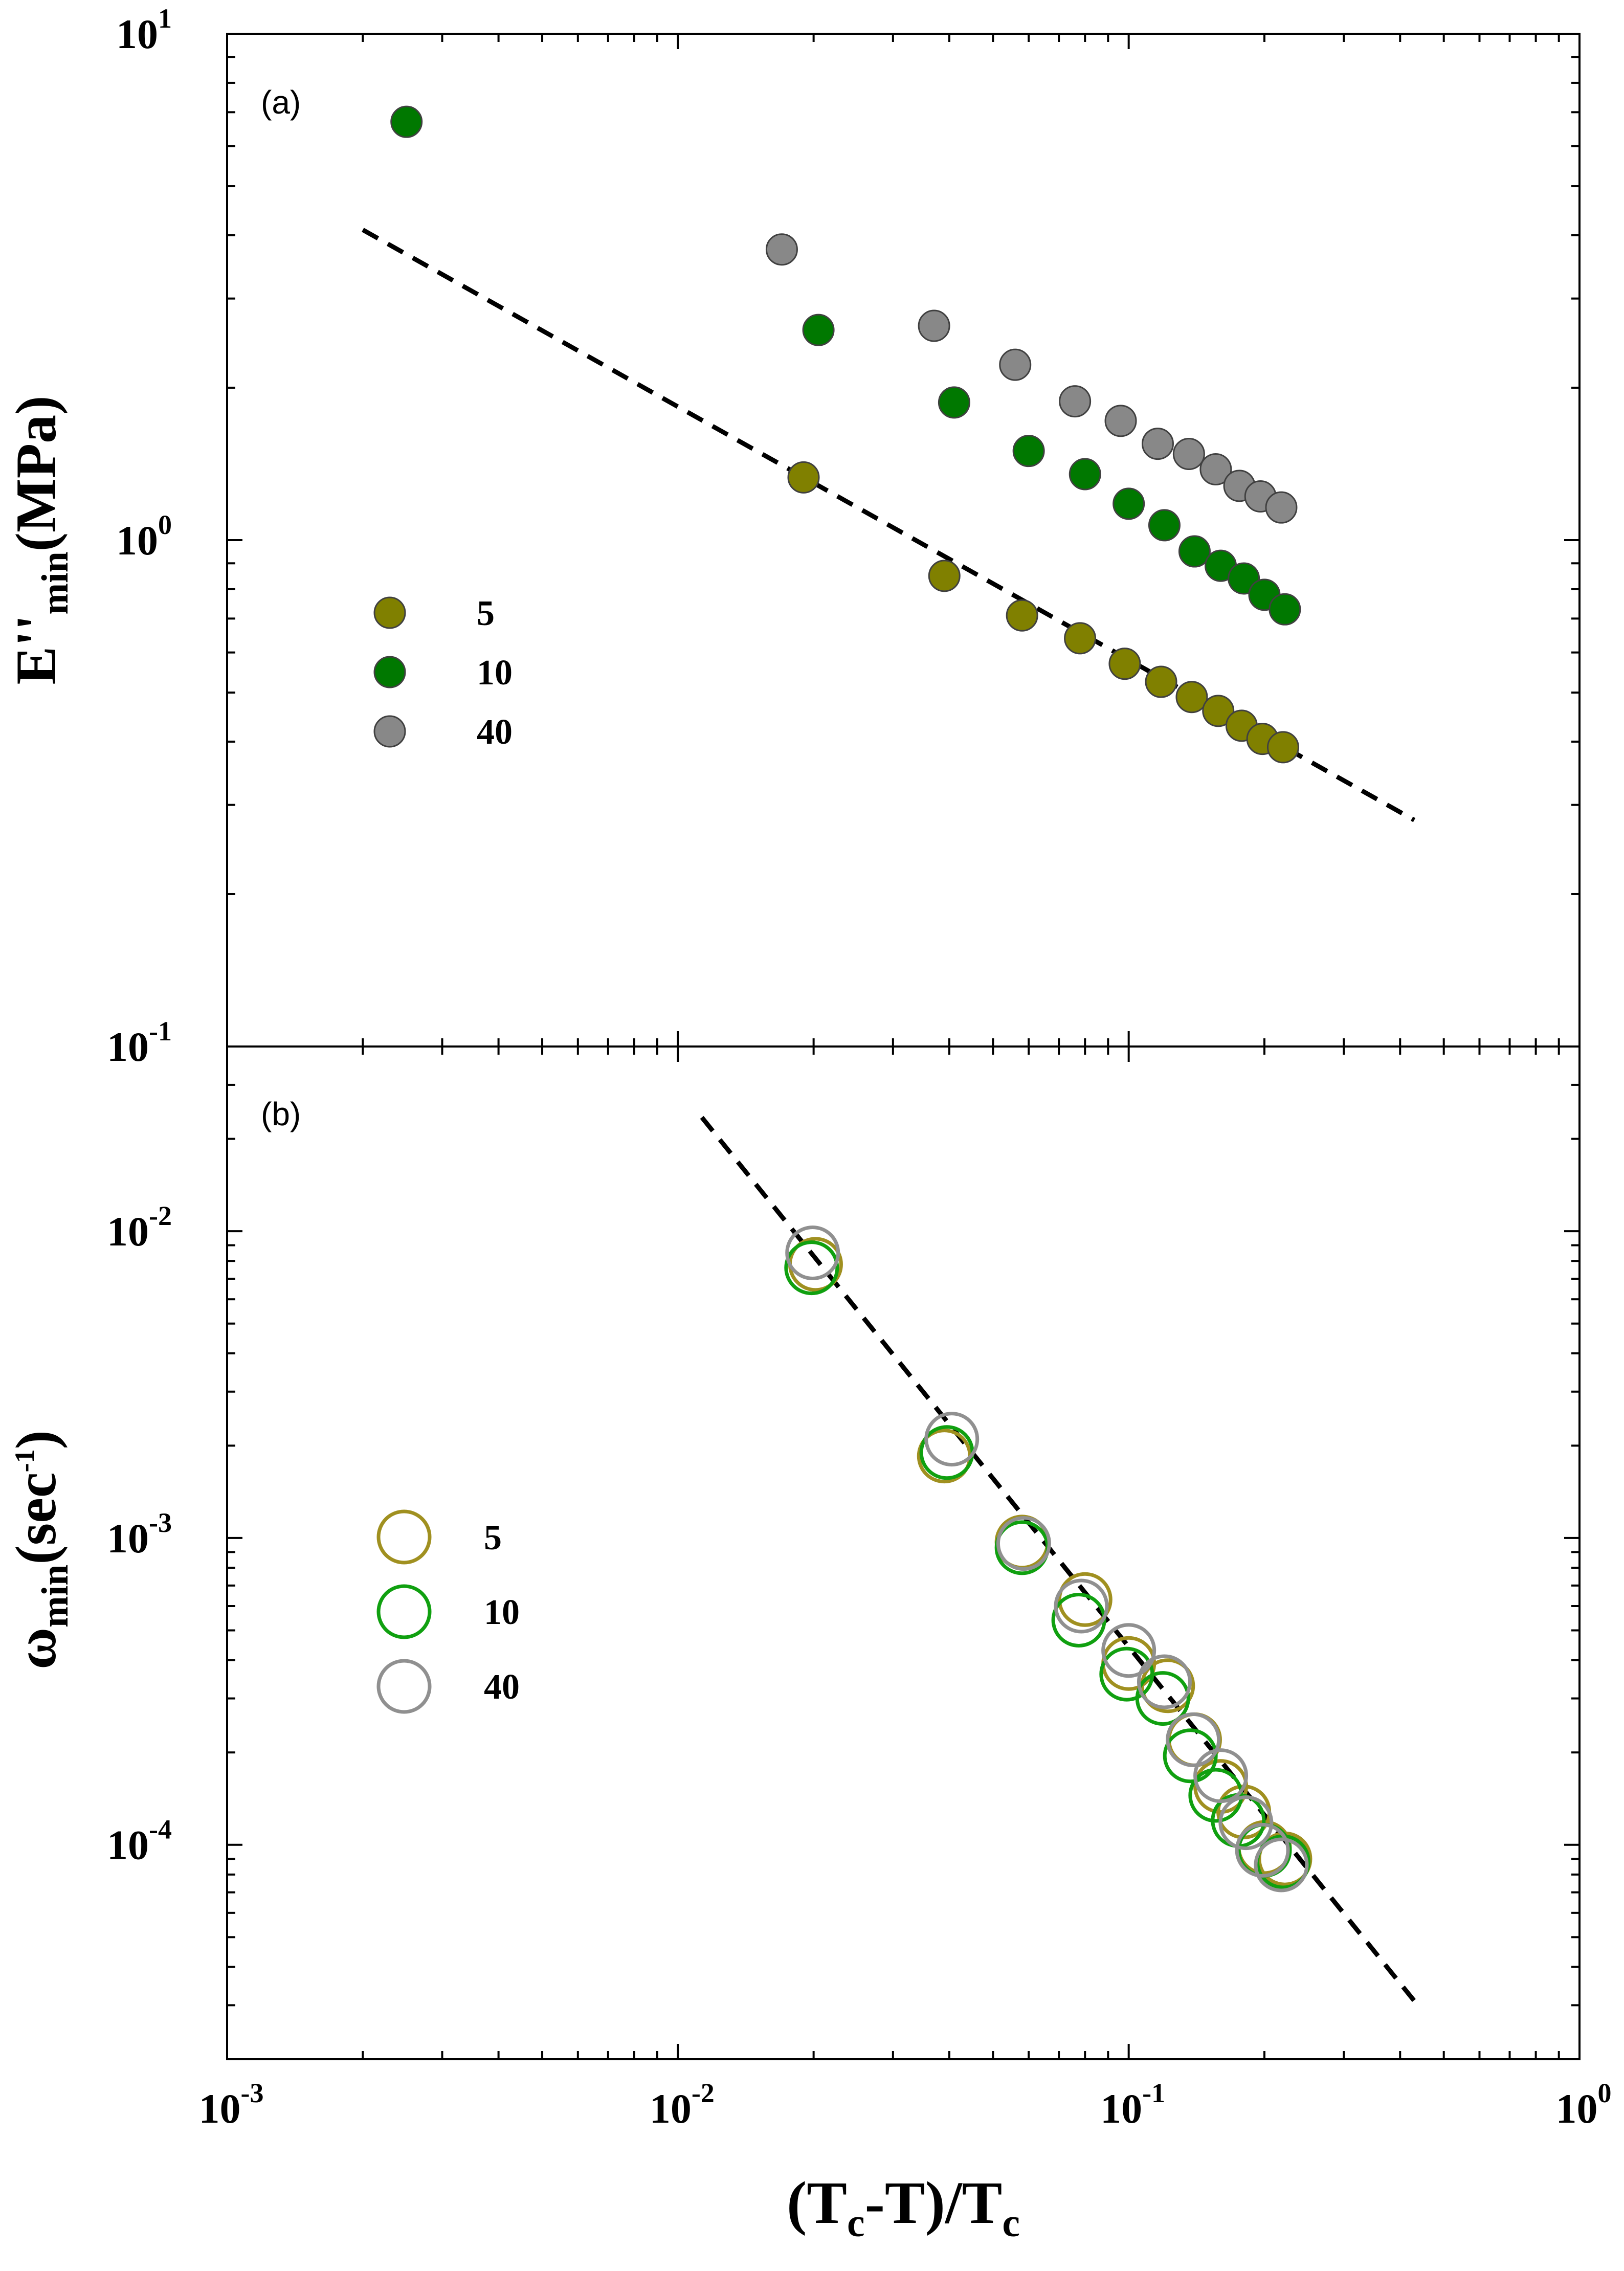  I want to click on panel-b-y-tick-labels: 10⁻⁴ 10⁻³ 10⁻², so click(139, 1534).